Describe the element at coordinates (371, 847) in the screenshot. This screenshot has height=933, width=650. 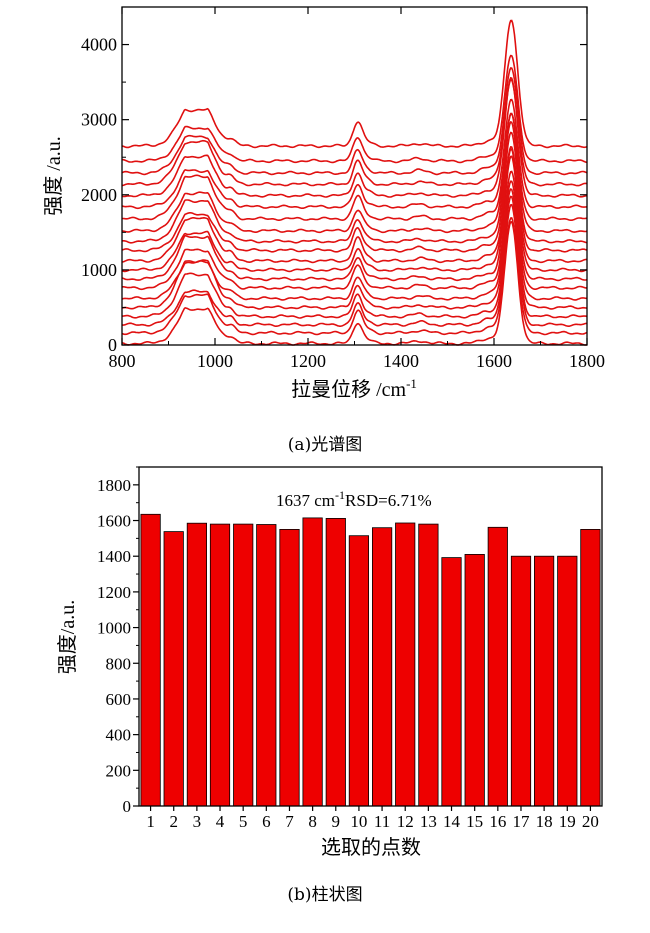
I see `bar-x-axis-label: 选取的点数` at that location.